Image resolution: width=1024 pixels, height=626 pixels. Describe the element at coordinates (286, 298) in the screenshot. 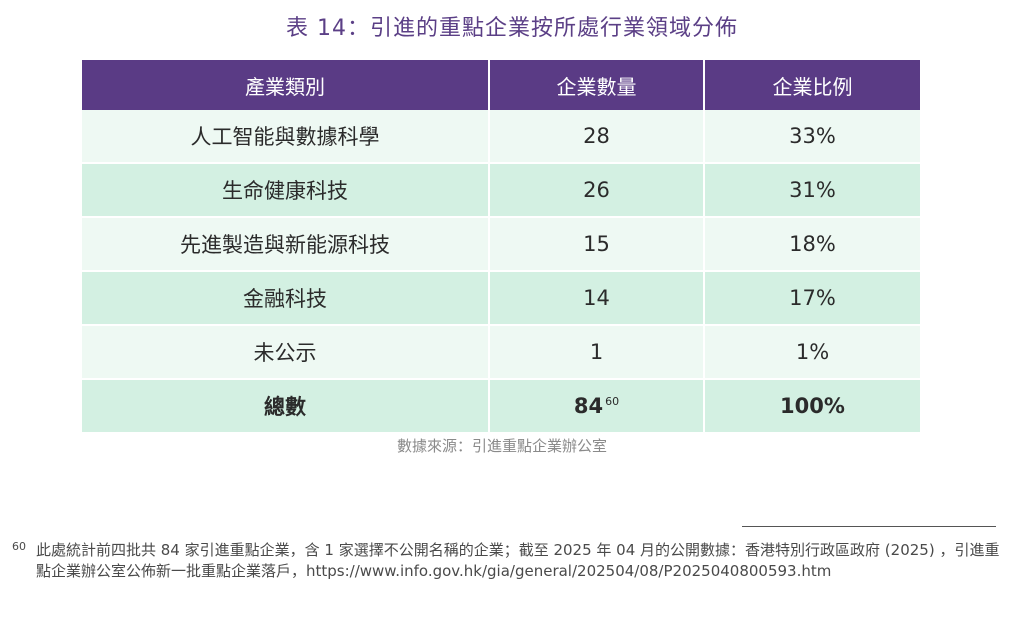

I see `category-cell: 金融科技` at that location.